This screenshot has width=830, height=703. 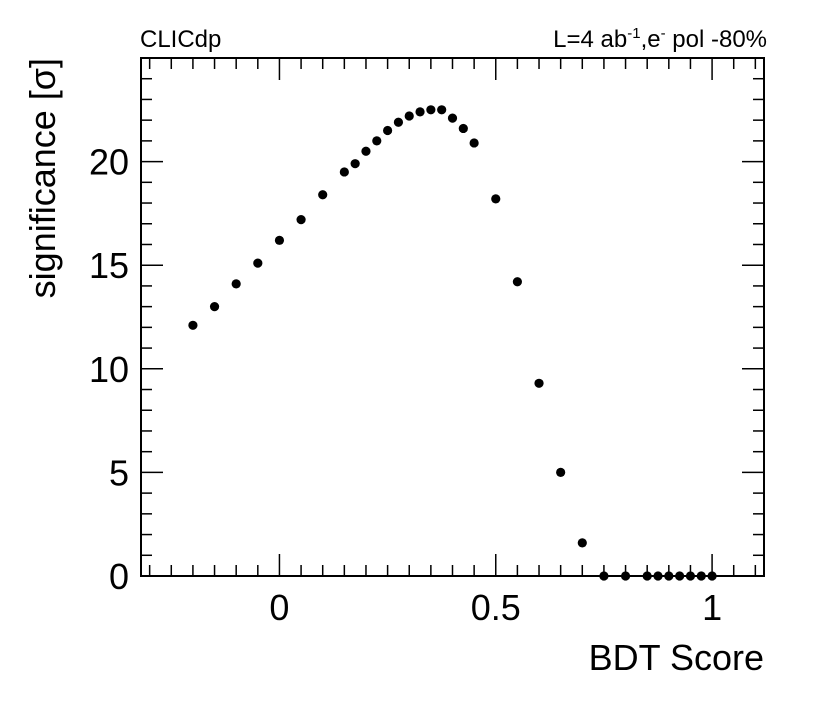 What do you see at coordinates (663, 33) in the screenshot?
I see `beam-exponent: -` at bounding box center [663, 33].